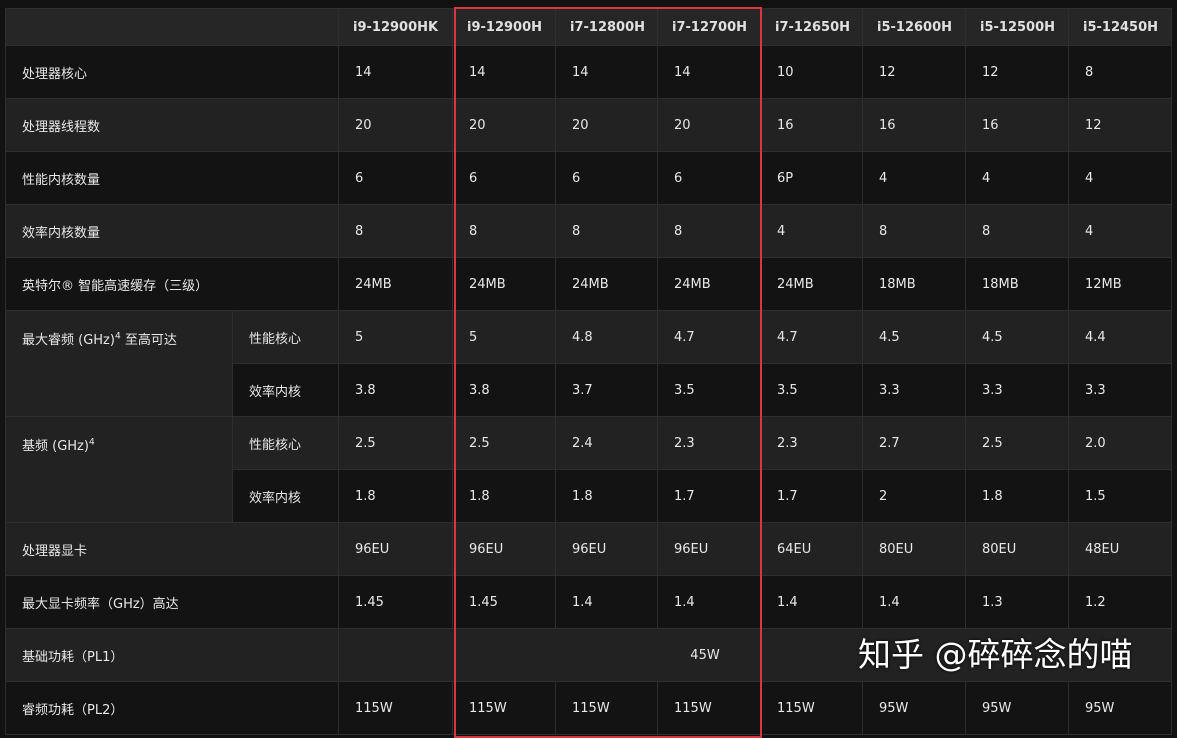 The width and height of the screenshot is (1177, 738). I want to click on value-cell: 5, so click(504, 337).